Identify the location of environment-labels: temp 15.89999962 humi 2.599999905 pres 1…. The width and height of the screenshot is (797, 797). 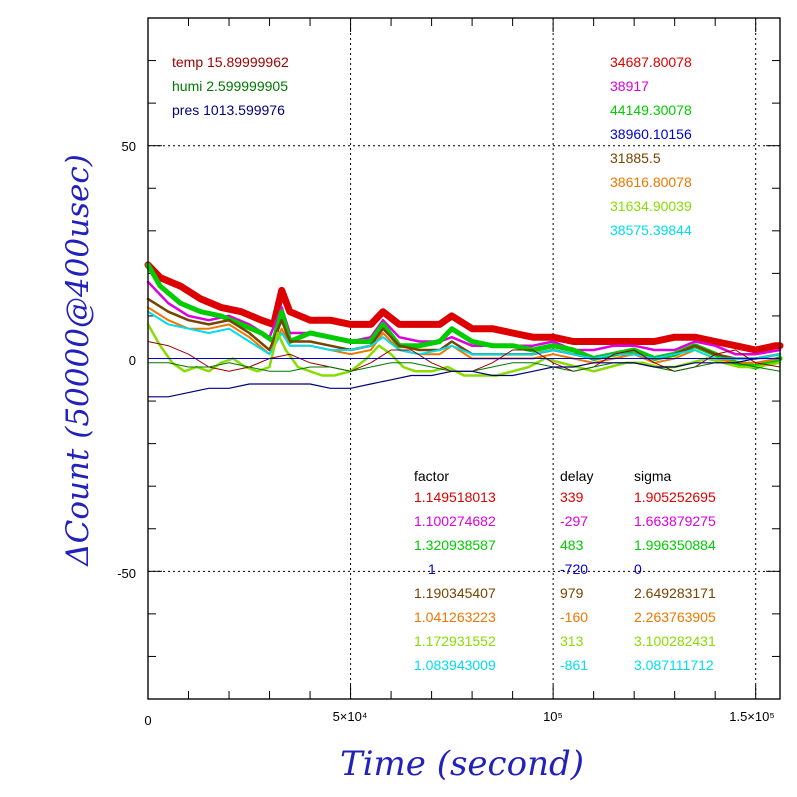
(230, 86).